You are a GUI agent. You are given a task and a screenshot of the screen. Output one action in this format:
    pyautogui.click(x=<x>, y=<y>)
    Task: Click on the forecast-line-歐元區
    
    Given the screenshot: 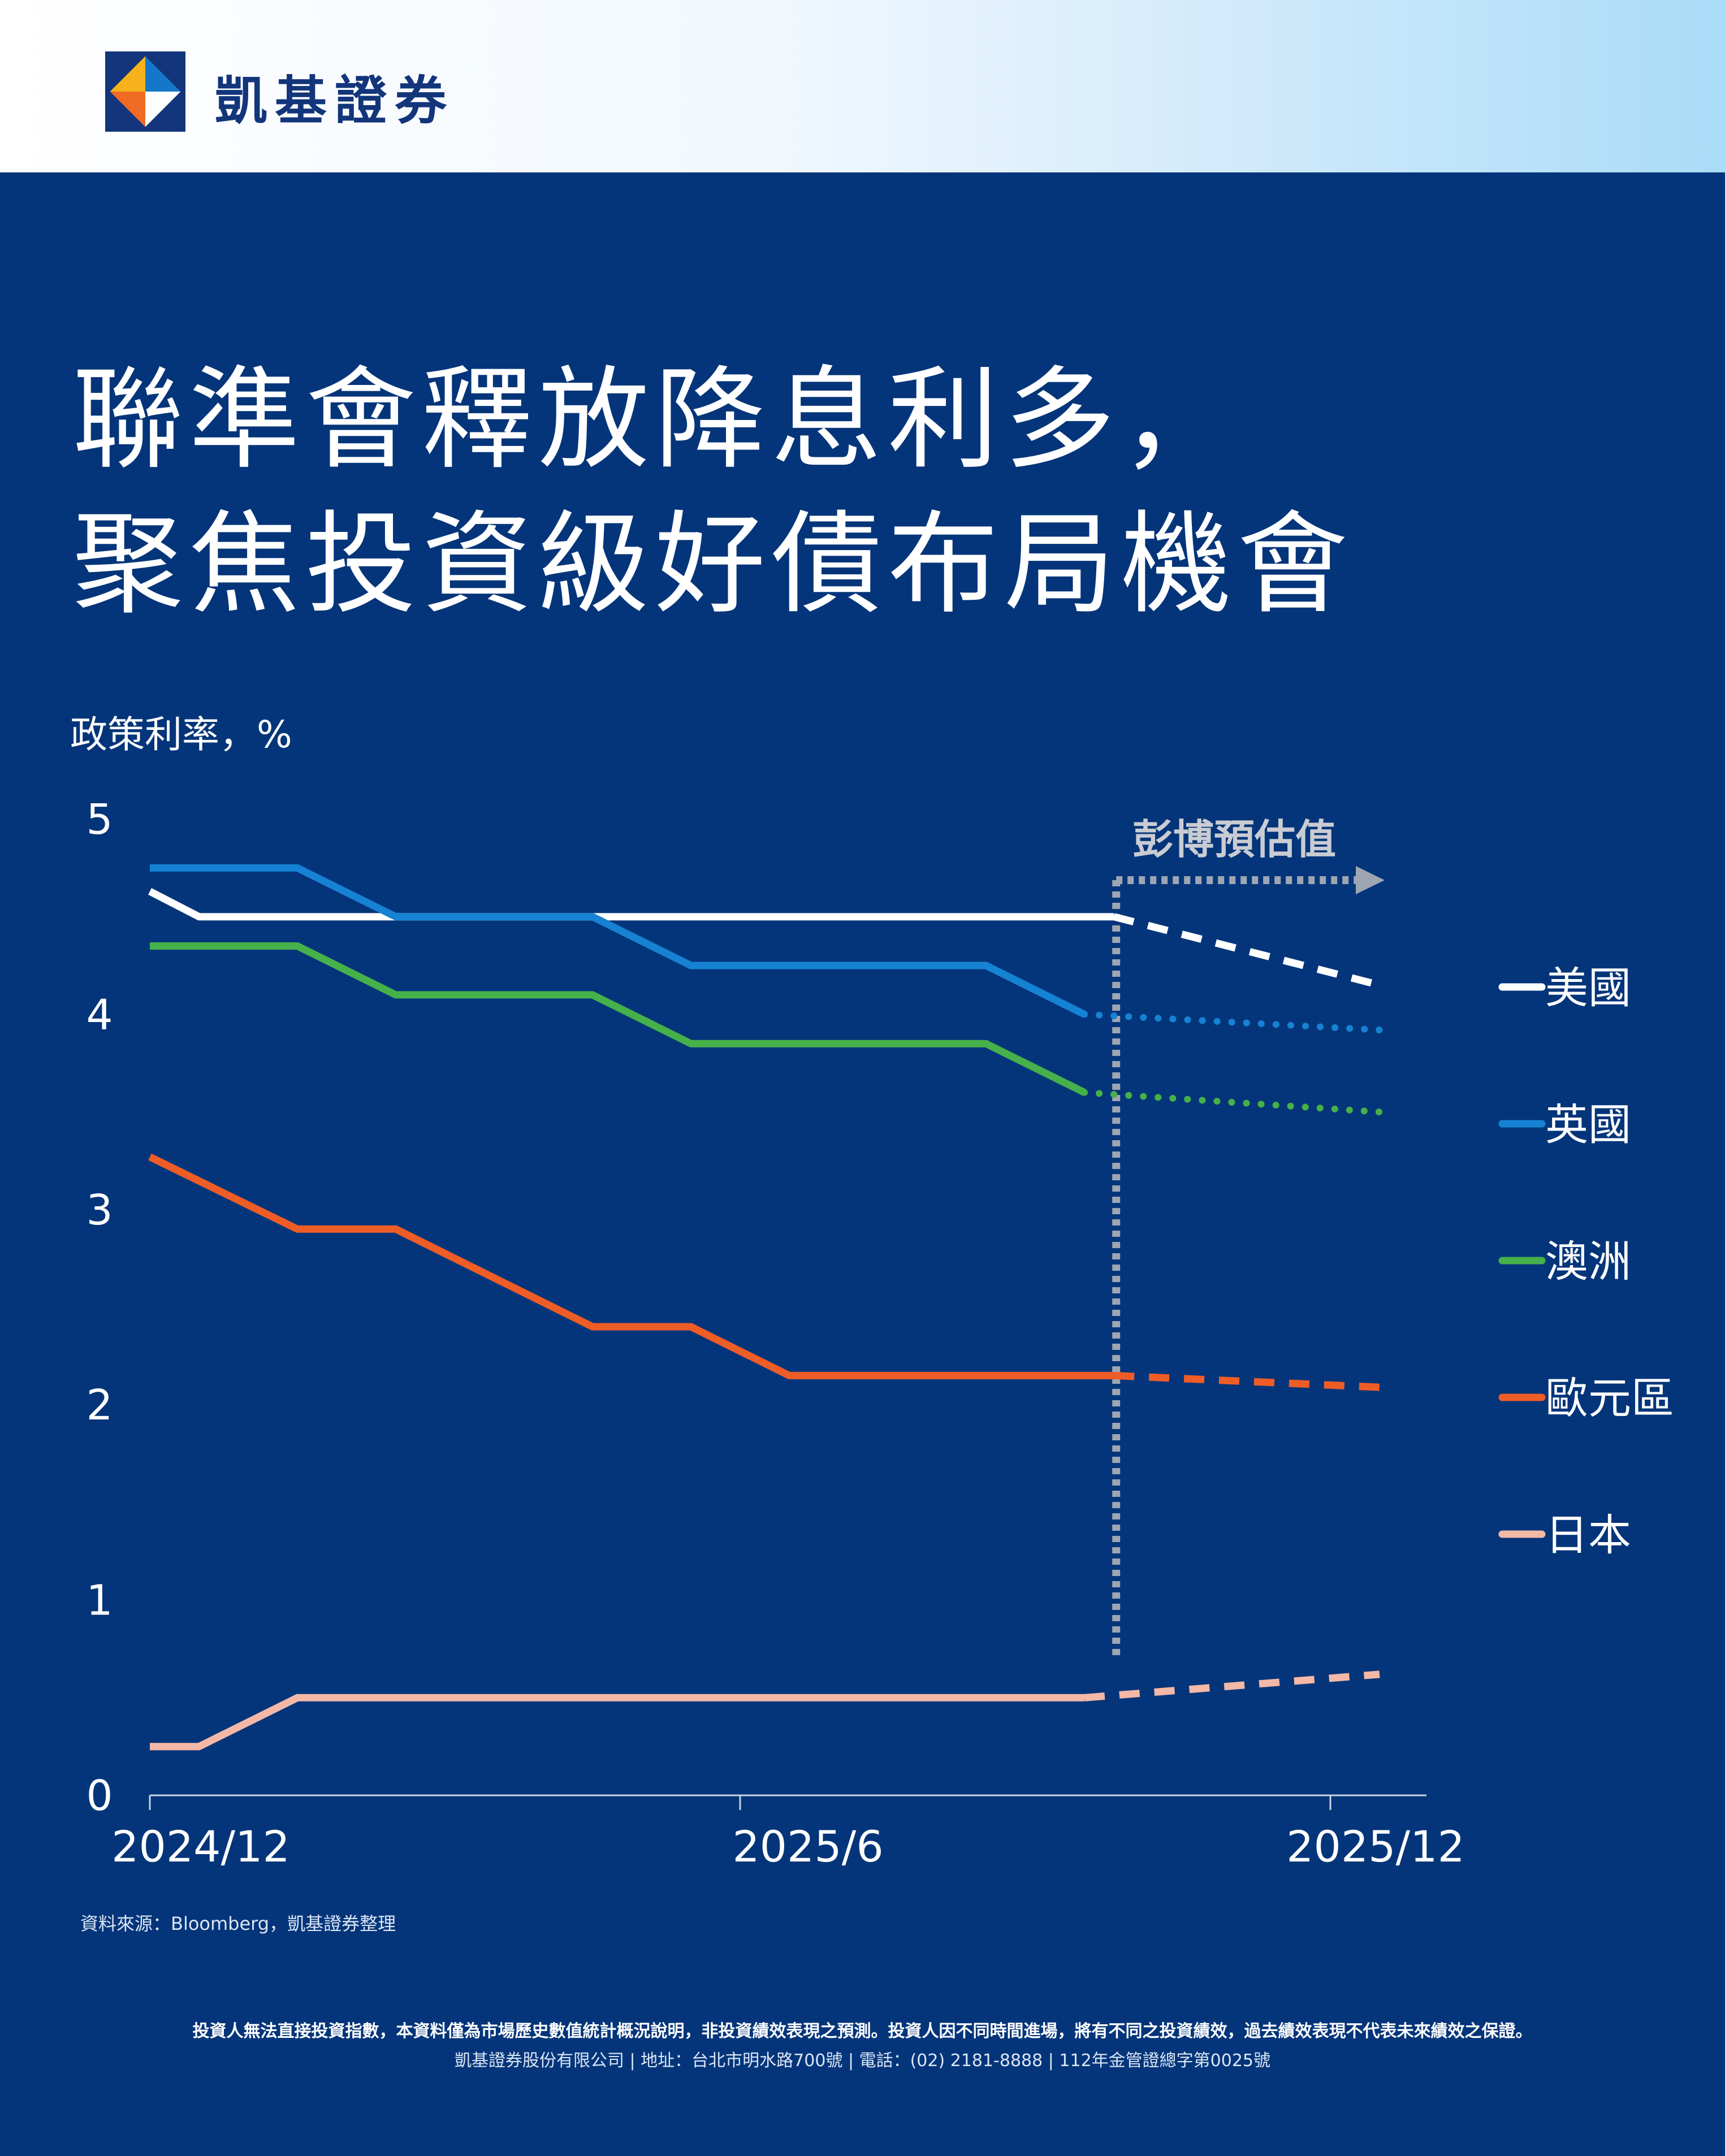 What is the action you would take?
    pyautogui.click(x=1246, y=1381)
    